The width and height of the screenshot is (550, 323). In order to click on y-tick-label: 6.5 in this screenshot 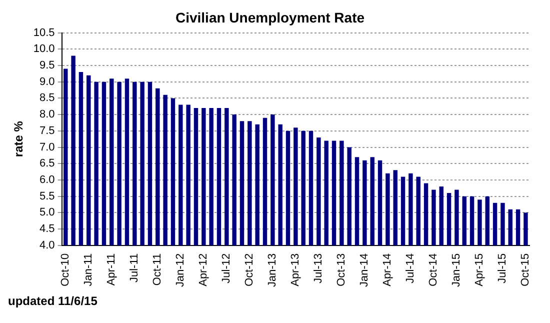, I will do `click(47, 164)`.